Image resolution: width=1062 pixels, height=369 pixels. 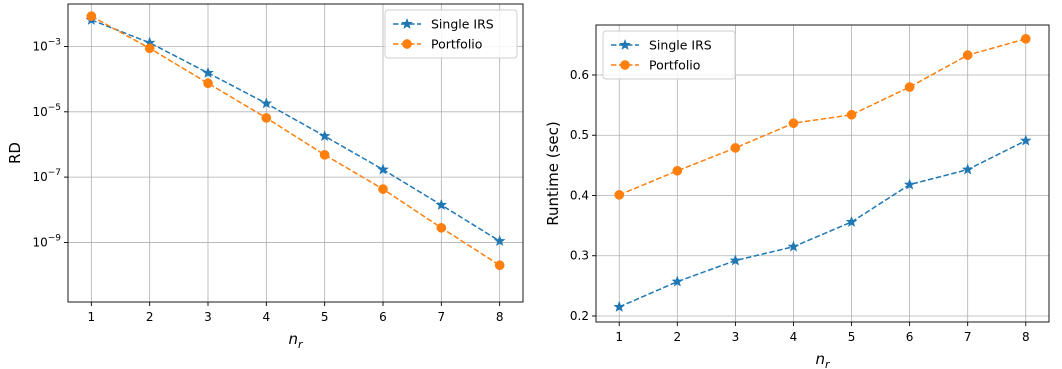 What do you see at coordinates (50, 143) in the screenshot?
I see `y-axis-ticks: 10−310−510−710−9` at bounding box center [50, 143].